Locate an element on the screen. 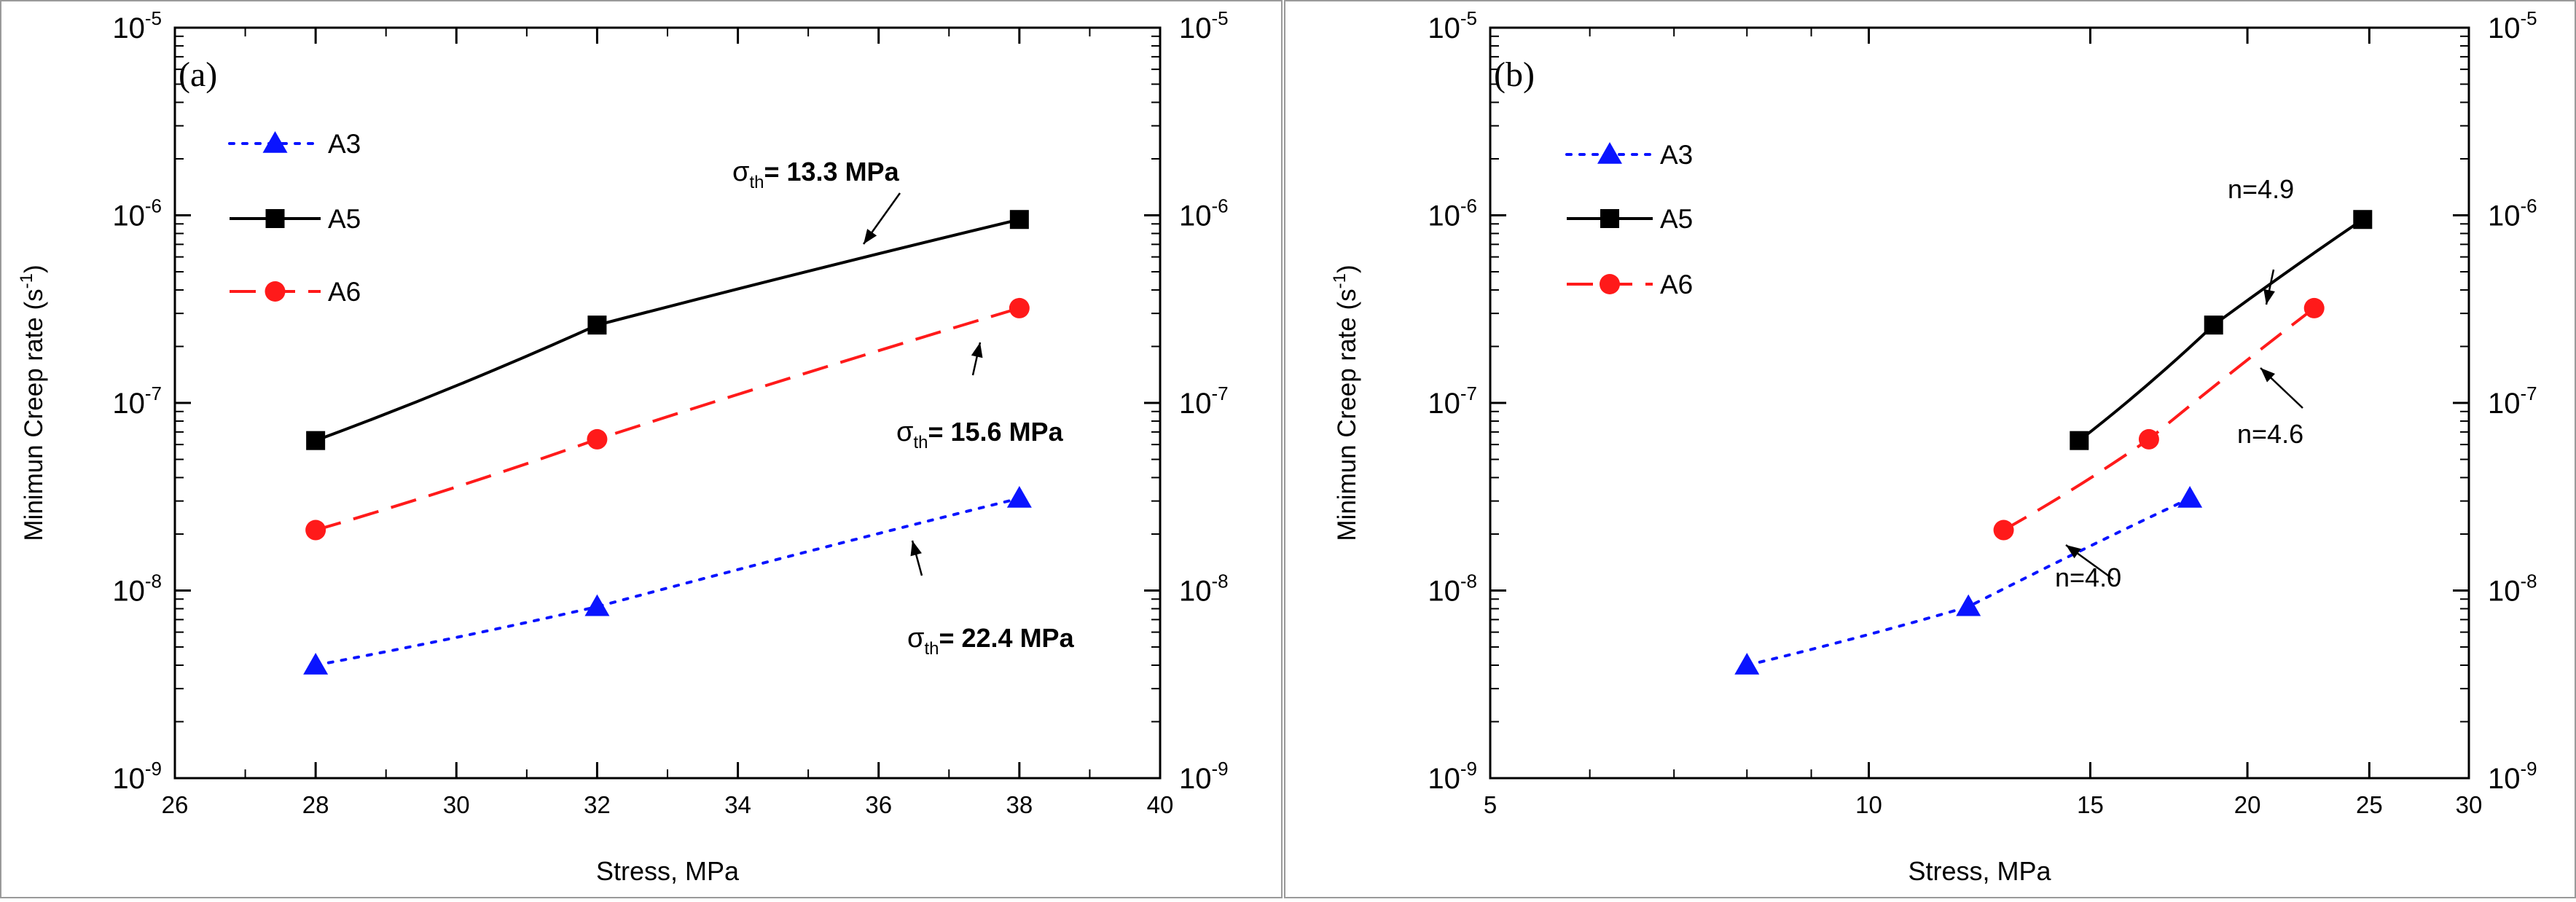  annotation-text: = 22.4 MPa is located at coordinates (1006, 638).